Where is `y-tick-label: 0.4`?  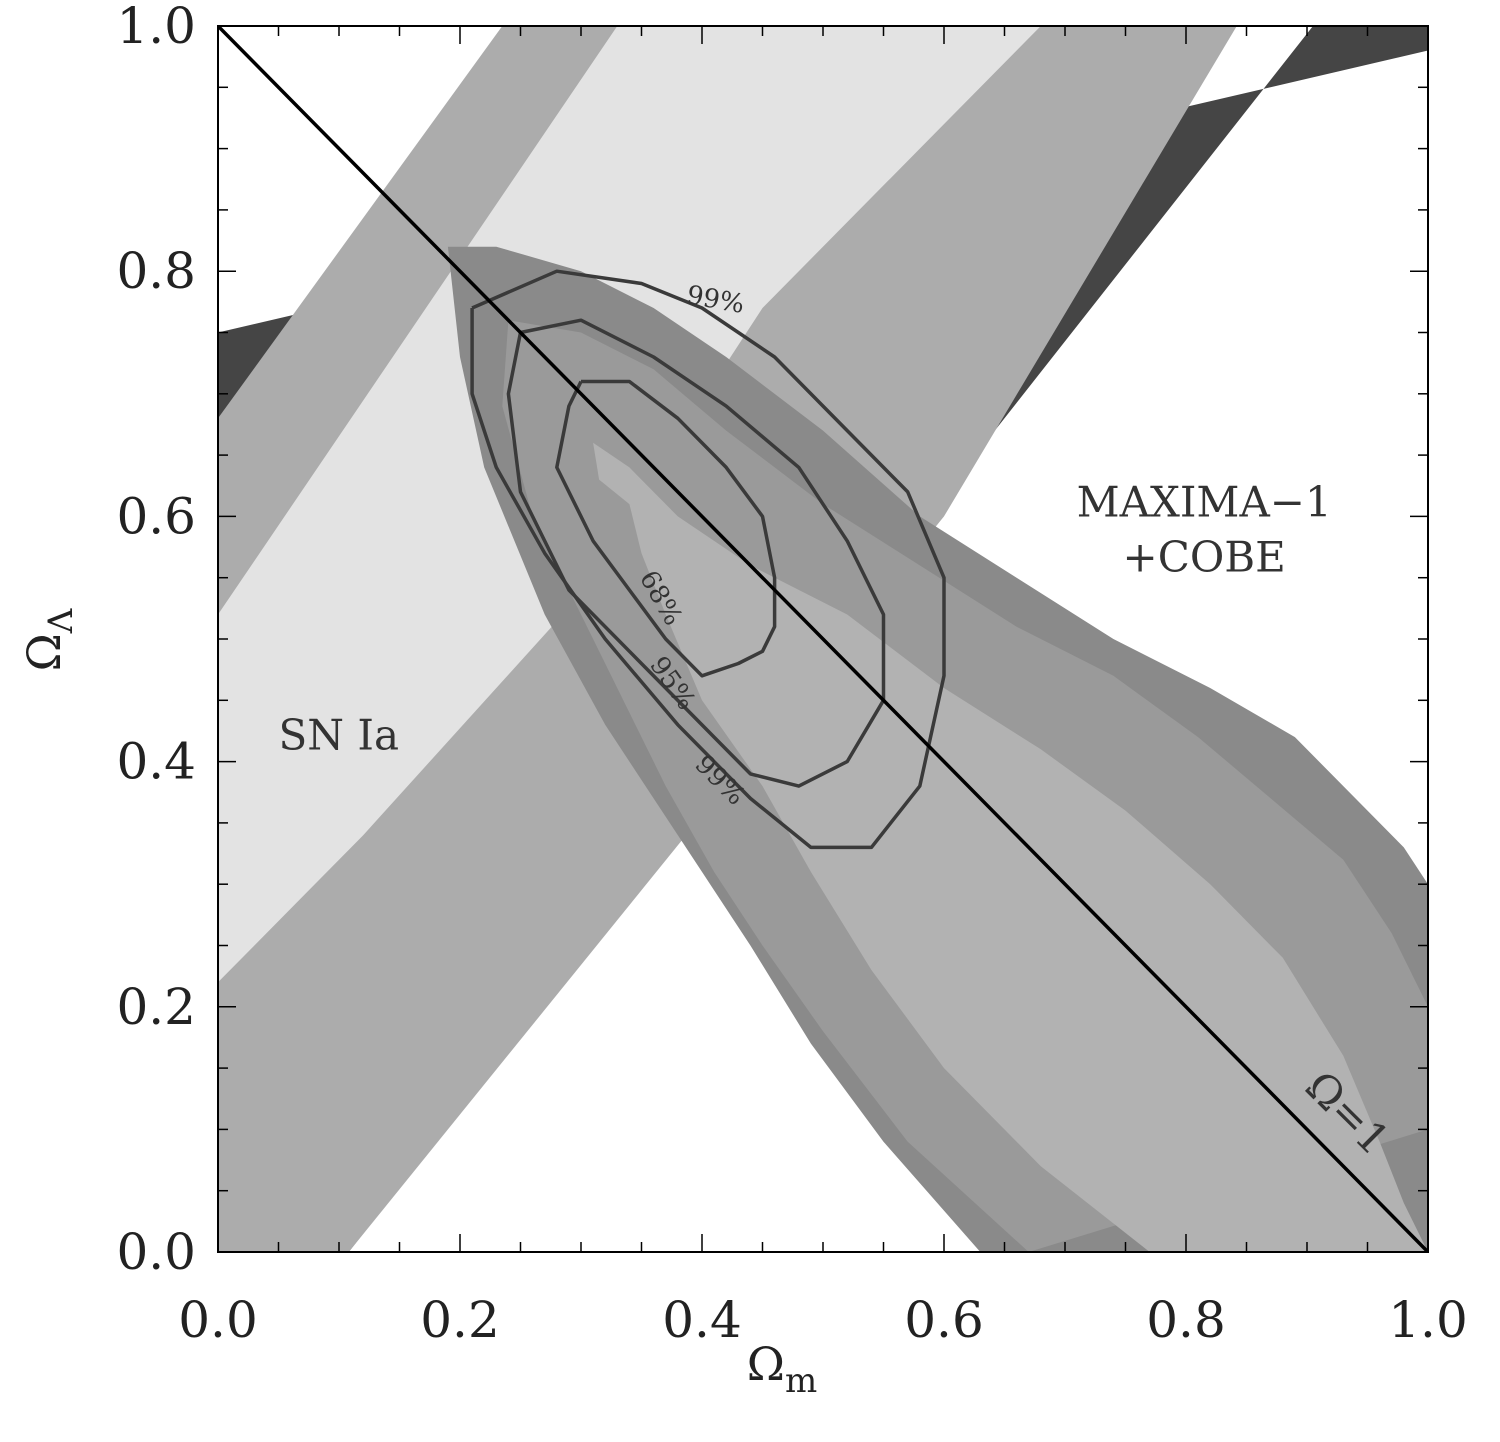
y-tick-label: 0.4 is located at coordinates (156, 762).